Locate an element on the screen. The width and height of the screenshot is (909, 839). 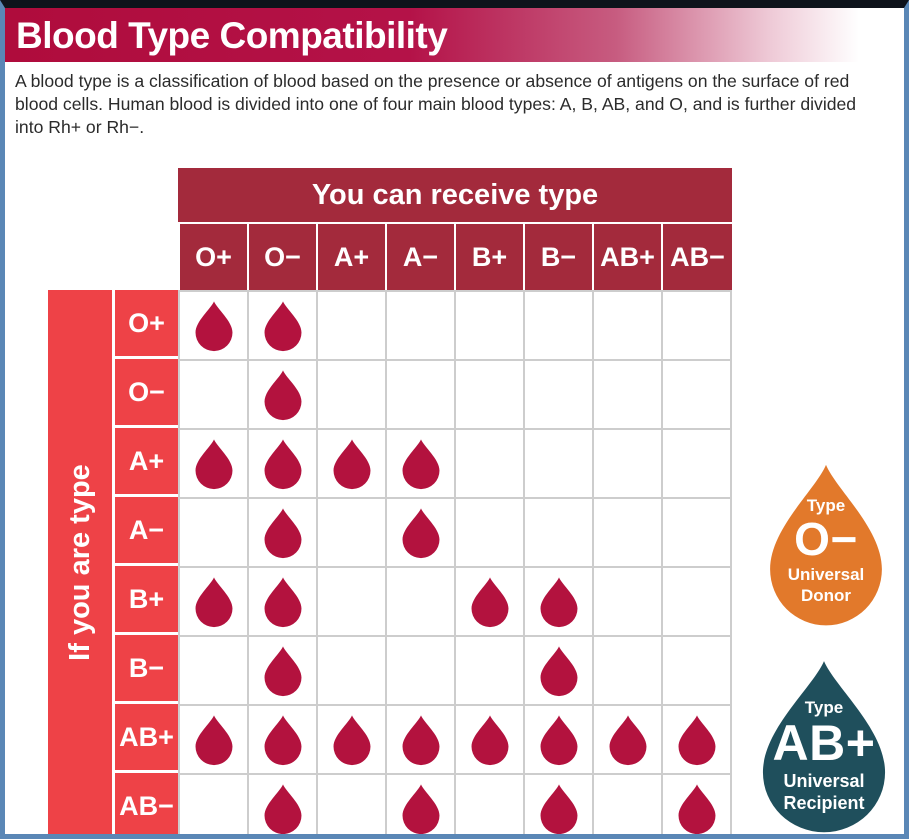
recipient-drop-shape-icon is located at coordinates (824, 747).